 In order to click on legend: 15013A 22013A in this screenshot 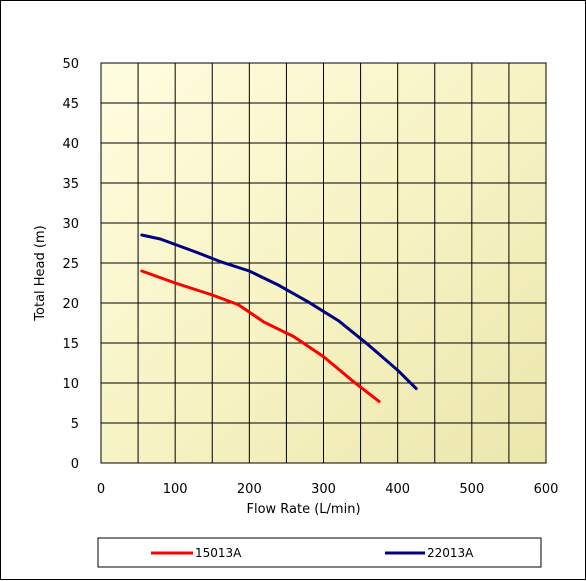, I will do `click(319, 552)`.